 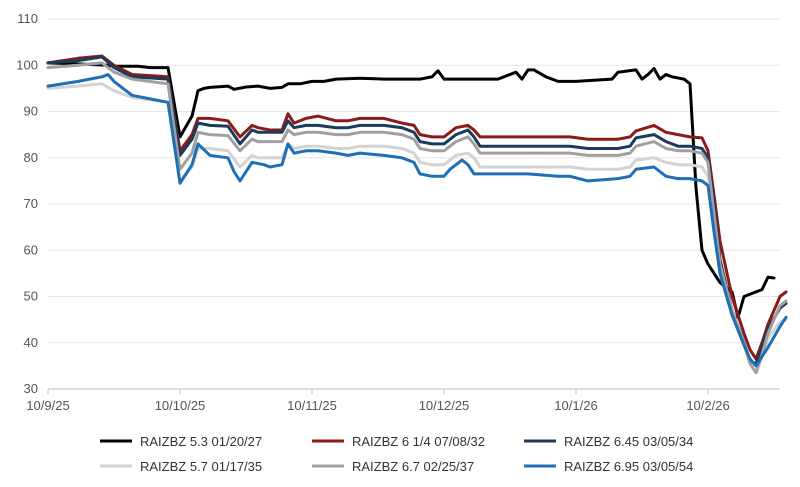 I want to click on legend-label: RAIZBZ 5.3 01/20/27, so click(x=201, y=441).